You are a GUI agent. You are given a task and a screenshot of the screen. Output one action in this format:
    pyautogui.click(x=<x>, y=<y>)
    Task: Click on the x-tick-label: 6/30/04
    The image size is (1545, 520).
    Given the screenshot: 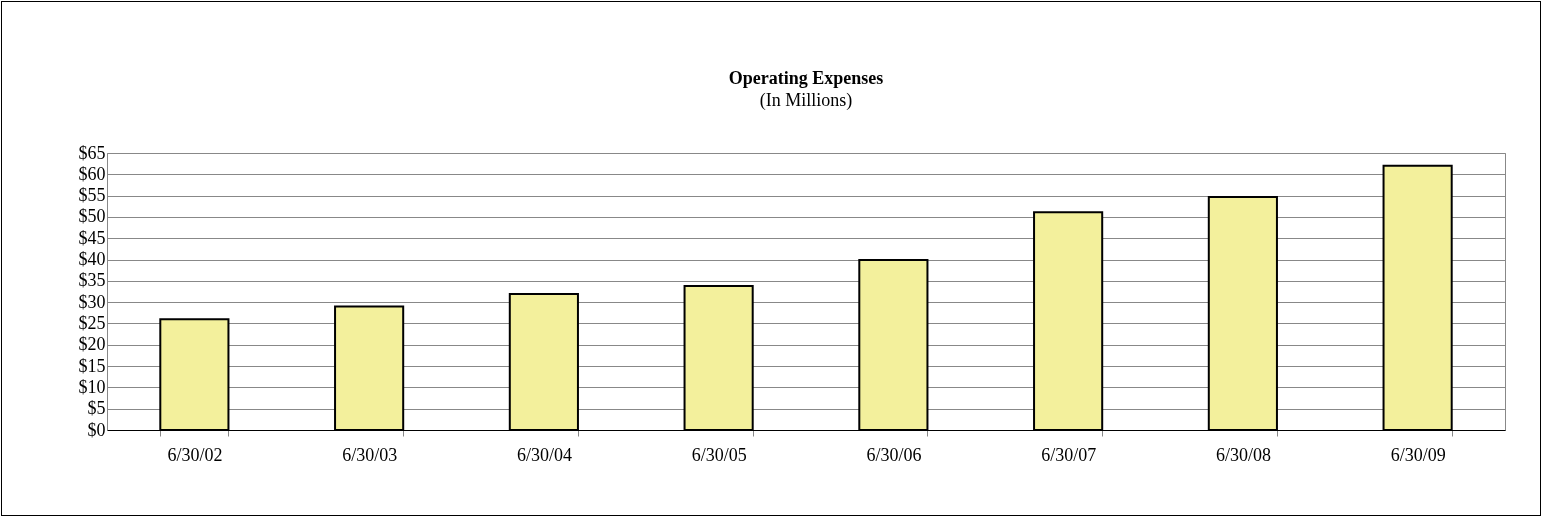 What is the action you would take?
    pyautogui.click(x=544, y=454)
    